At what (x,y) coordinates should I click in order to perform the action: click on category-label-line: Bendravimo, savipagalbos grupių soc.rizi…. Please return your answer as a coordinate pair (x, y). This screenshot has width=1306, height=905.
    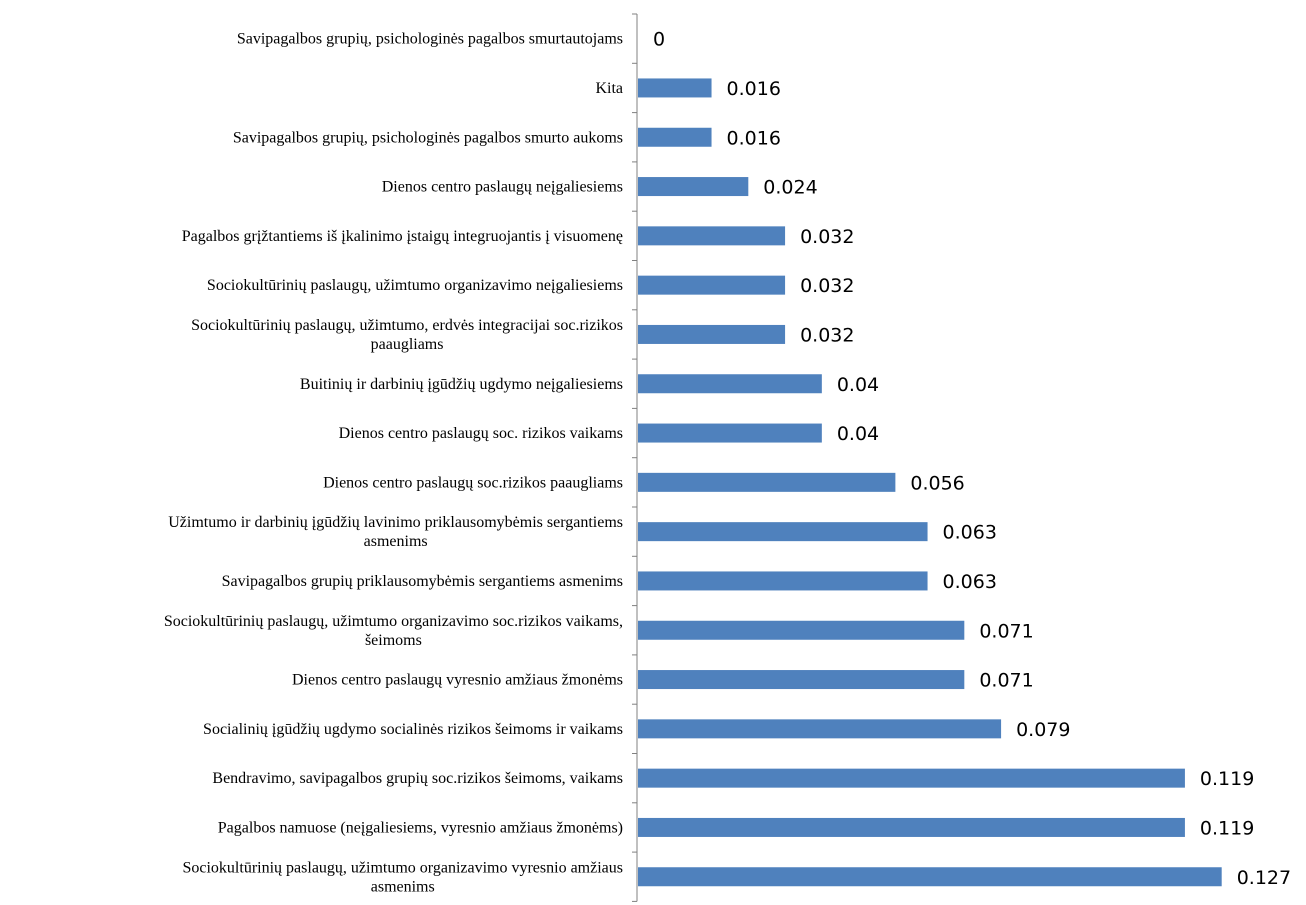
    Looking at the image, I should click on (417, 778).